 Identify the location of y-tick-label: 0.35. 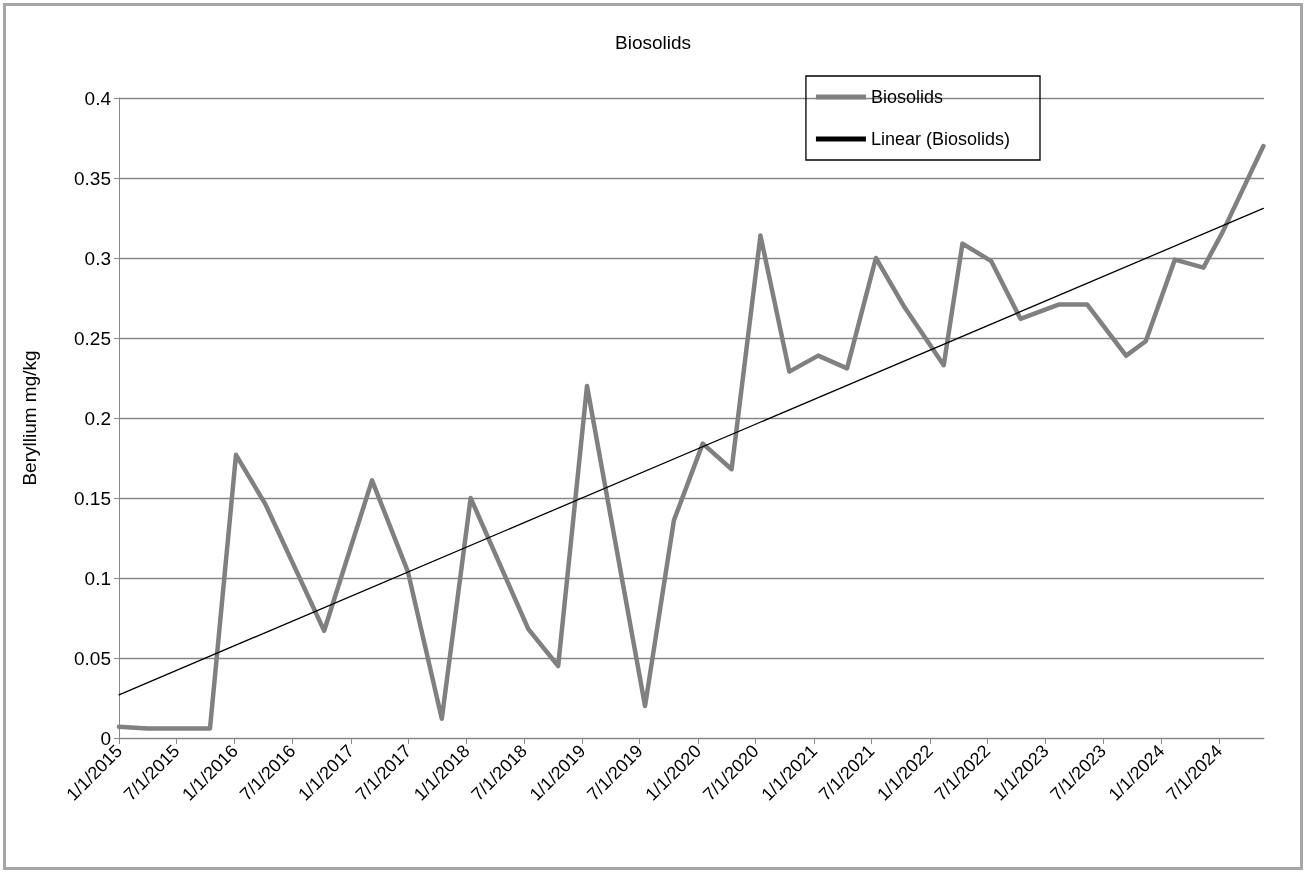
(92, 178).